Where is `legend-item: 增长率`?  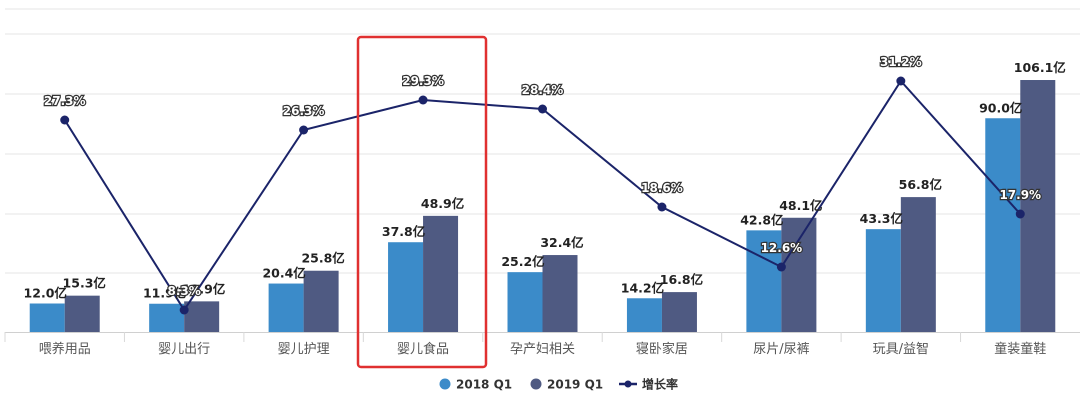
legend-item: 增长率 is located at coordinates (648, 384).